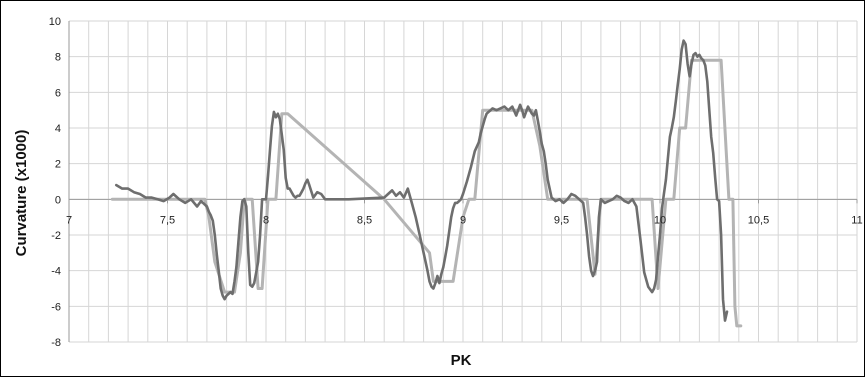 The width and height of the screenshot is (865, 377). Describe the element at coordinates (58, 200) in the screenshot. I see `y-tick-label: 0` at that location.